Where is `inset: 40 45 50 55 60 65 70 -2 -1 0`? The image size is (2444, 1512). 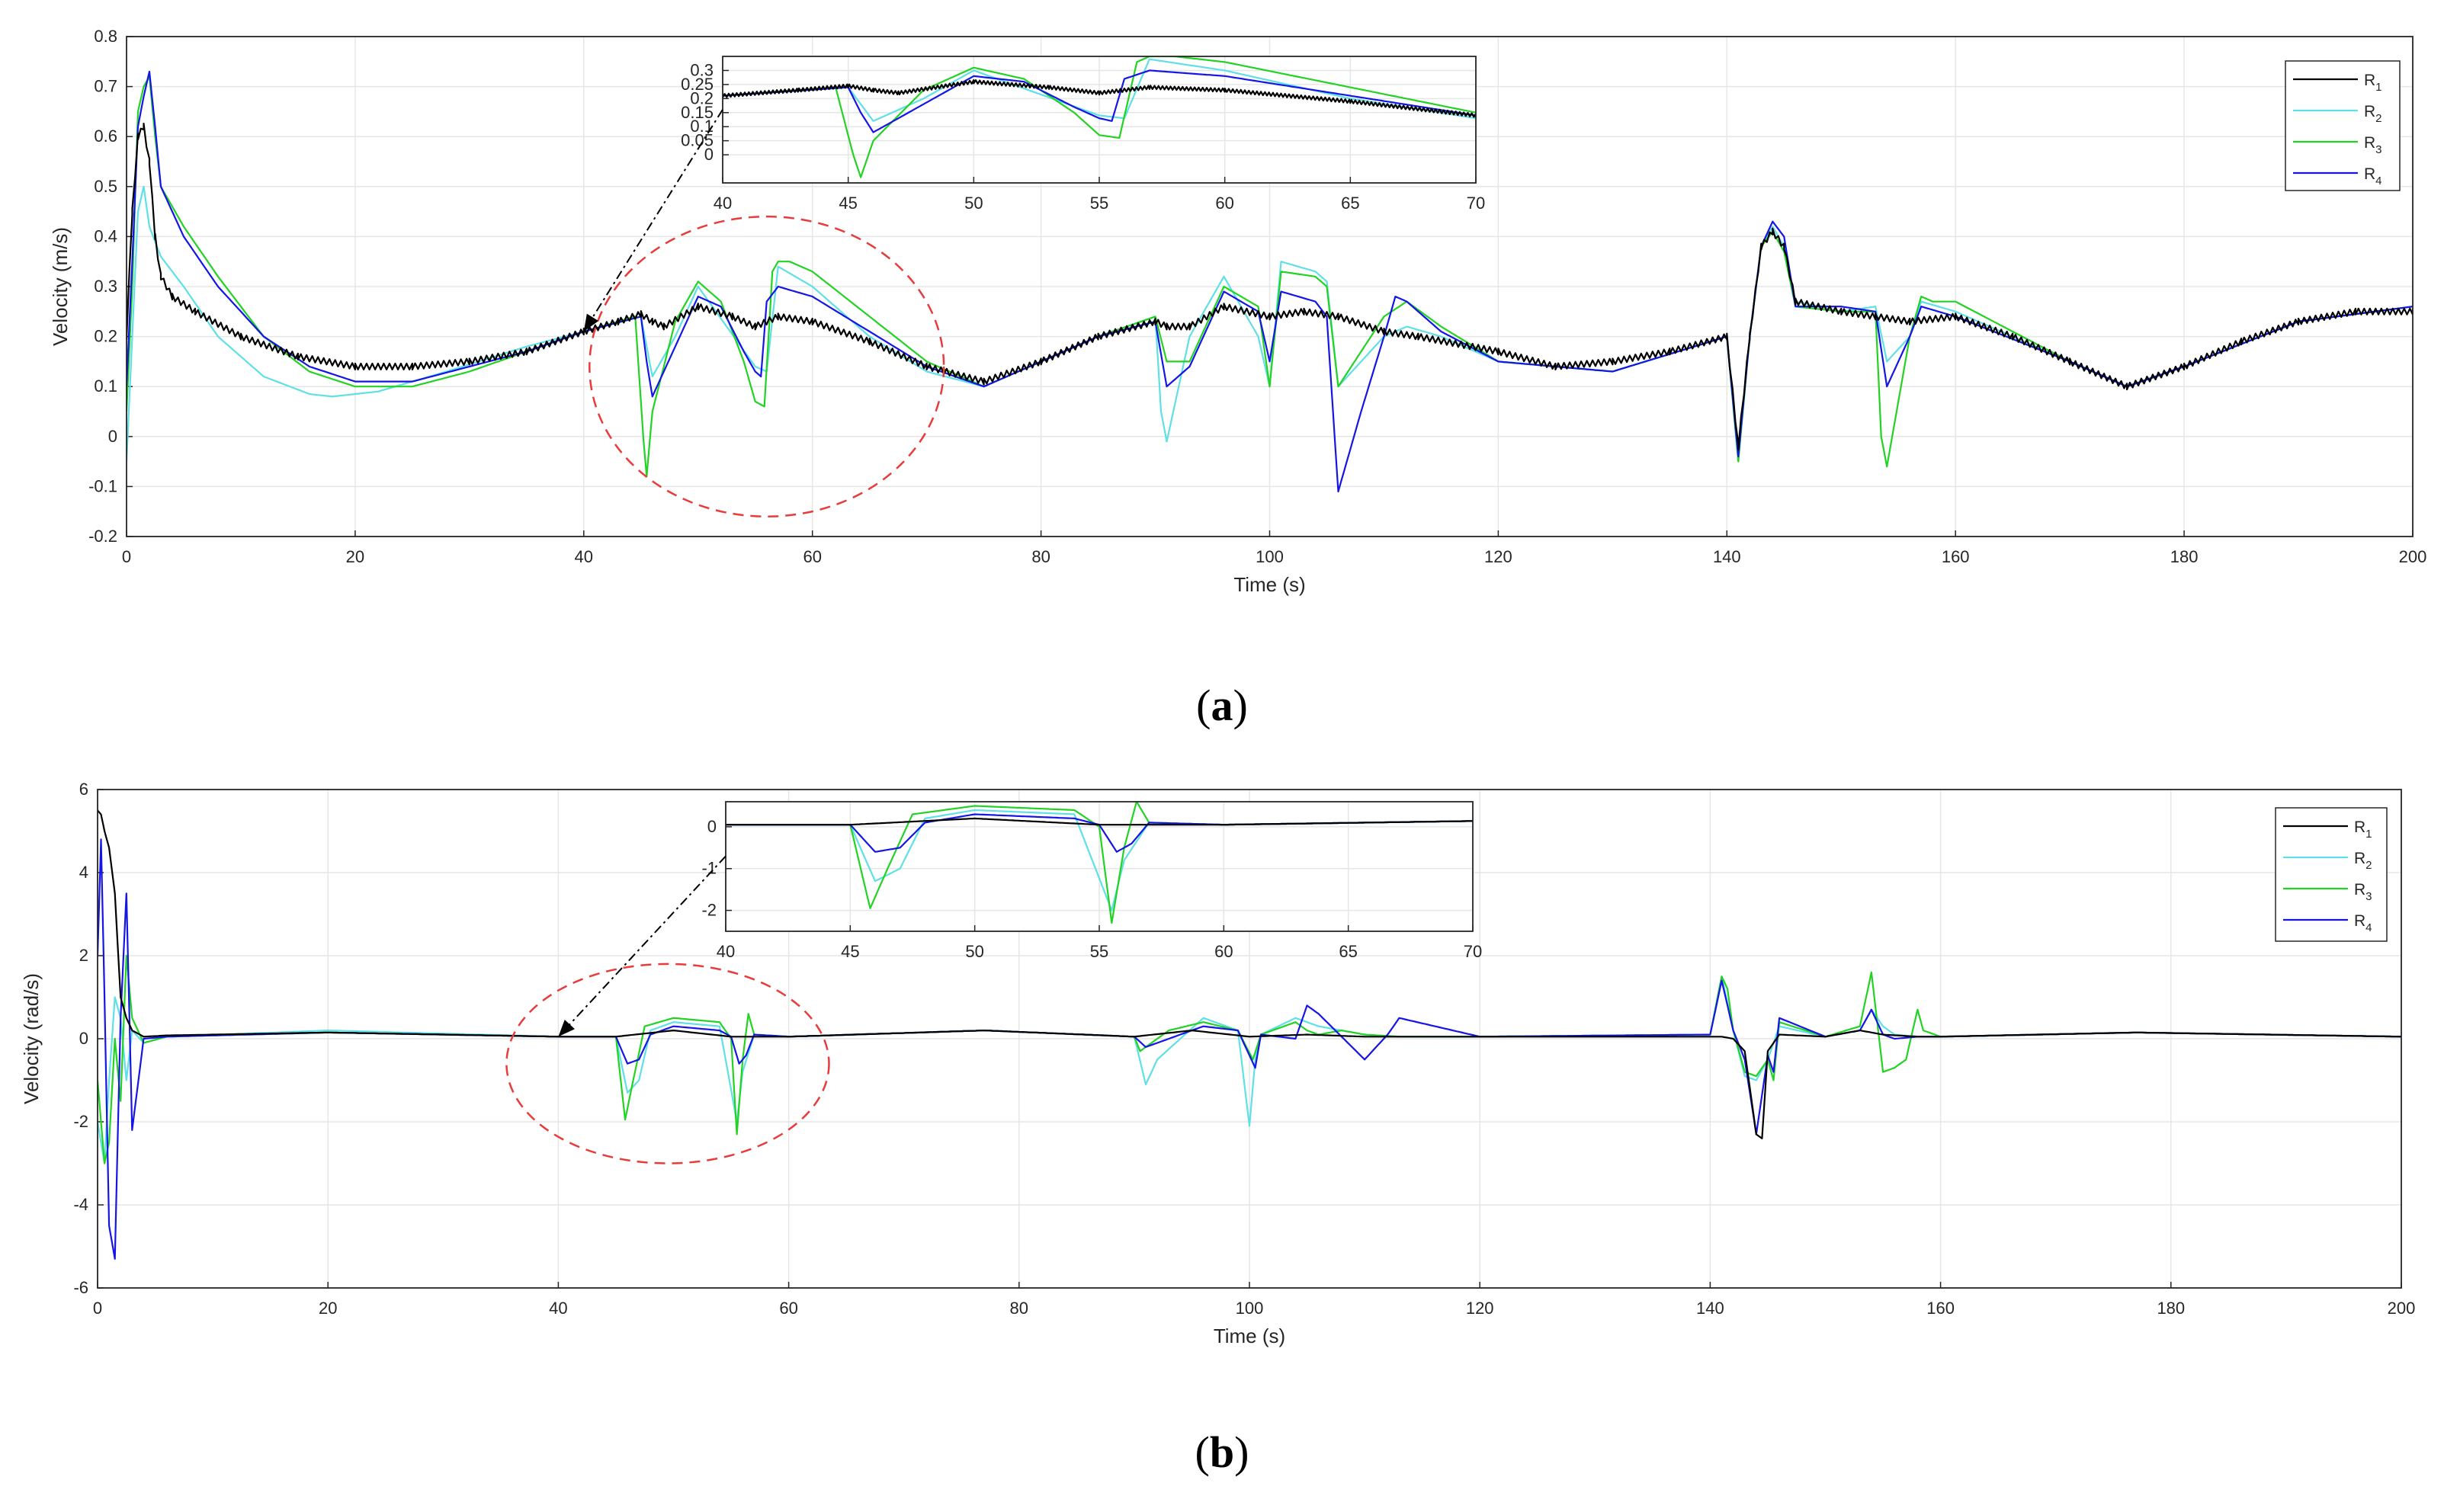 inset: 40 45 50 55 60 65 70 -2 -1 0 is located at coordinates (1091, 881).